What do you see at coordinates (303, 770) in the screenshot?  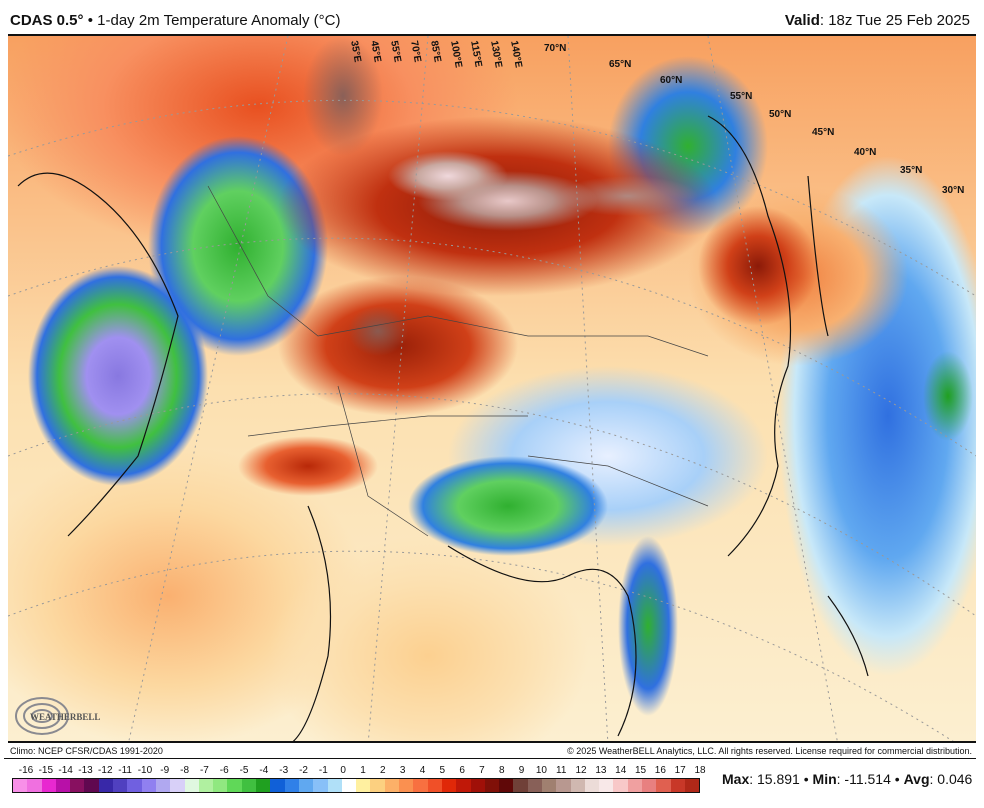 I see `colorbar-tick-label: -2` at bounding box center [303, 770].